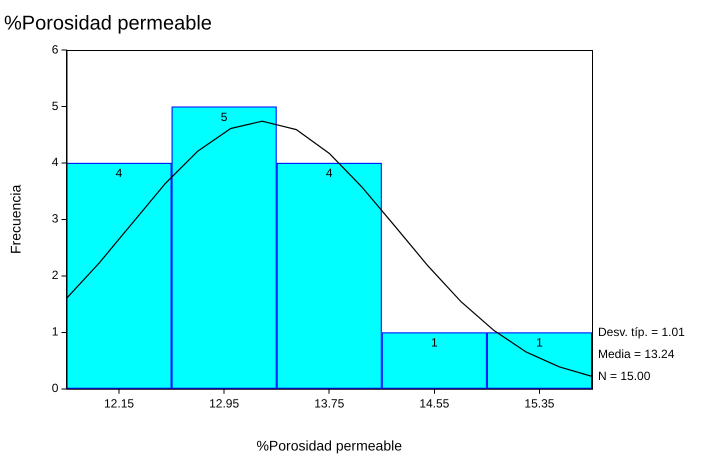 The image size is (702, 463). What do you see at coordinates (434, 403) in the screenshot?
I see `x-tick-label: 14.55` at bounding box center [434, 403].